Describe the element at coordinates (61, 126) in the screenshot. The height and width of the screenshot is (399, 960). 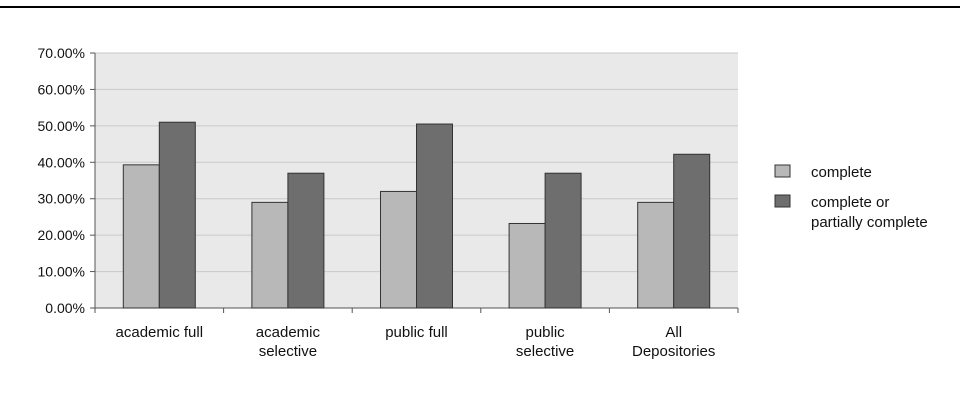
I see `y-tick-label: 50.00%` at that location.